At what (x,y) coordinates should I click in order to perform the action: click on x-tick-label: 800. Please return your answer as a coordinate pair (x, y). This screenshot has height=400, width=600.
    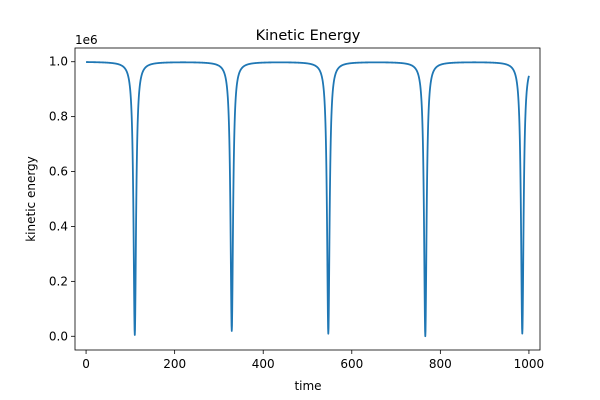
    Looking at the image, I should click on (440, 364).